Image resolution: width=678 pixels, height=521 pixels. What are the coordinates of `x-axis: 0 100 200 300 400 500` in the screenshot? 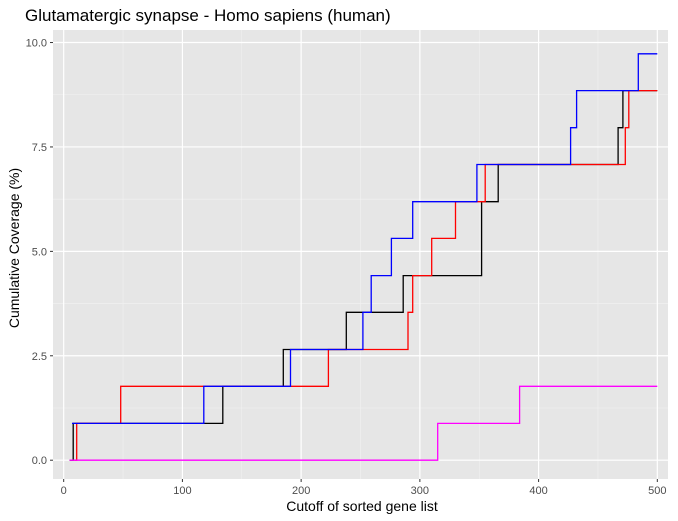 It's located at (363, 488).